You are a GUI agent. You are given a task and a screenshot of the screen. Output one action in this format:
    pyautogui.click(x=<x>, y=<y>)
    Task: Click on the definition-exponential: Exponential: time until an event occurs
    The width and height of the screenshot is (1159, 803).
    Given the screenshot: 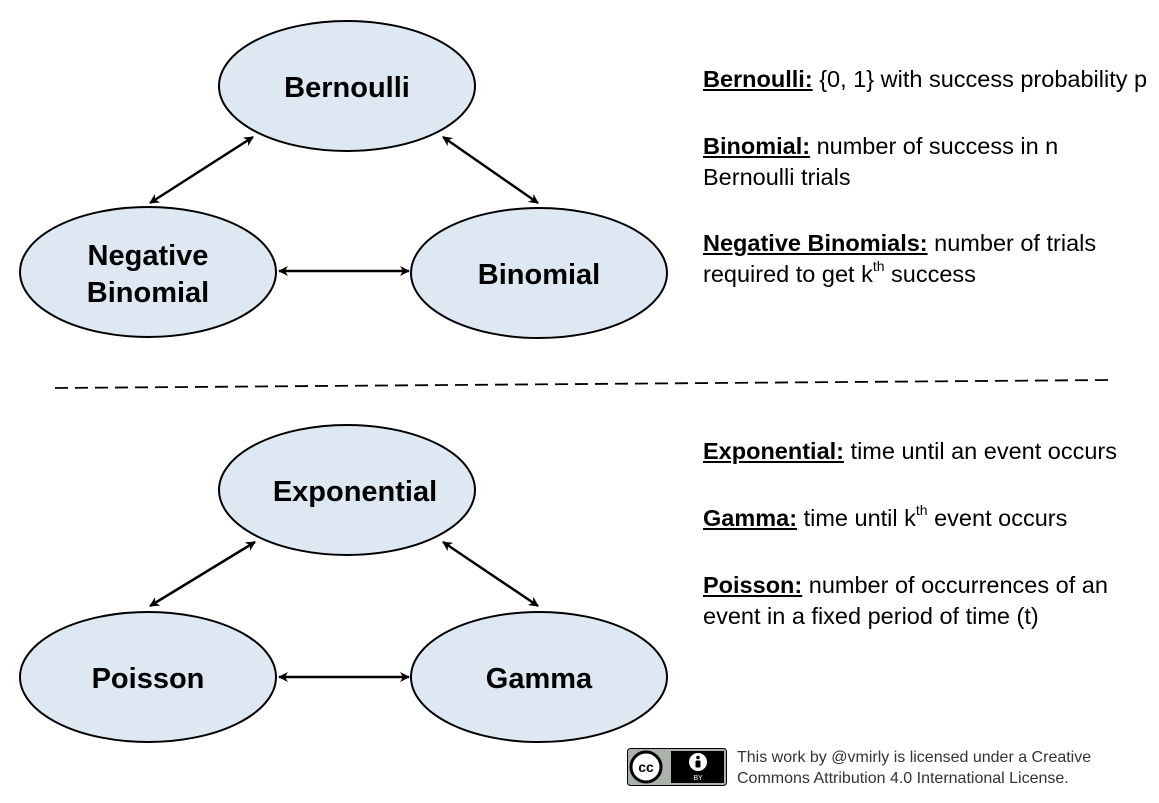 What is the action you would take?
    pyautogui.click(x=925, y=451)
    